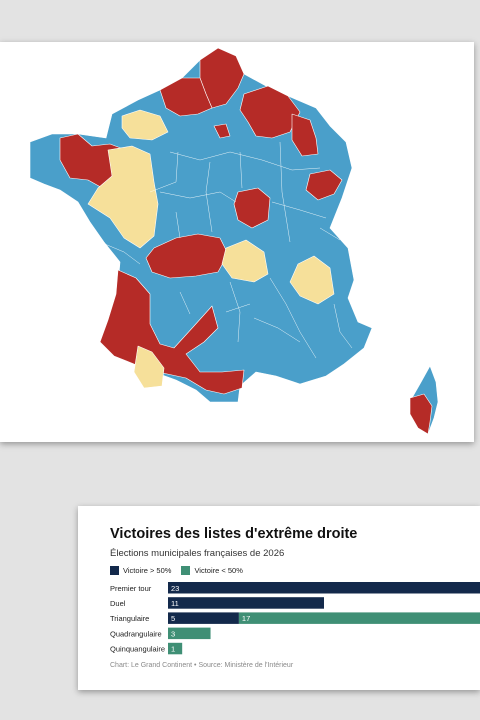 The image size is (480, 720). Describe the element at coordinates (136, 633) in the screenshot. I see `category-label: Quadrangulaire` at that location.